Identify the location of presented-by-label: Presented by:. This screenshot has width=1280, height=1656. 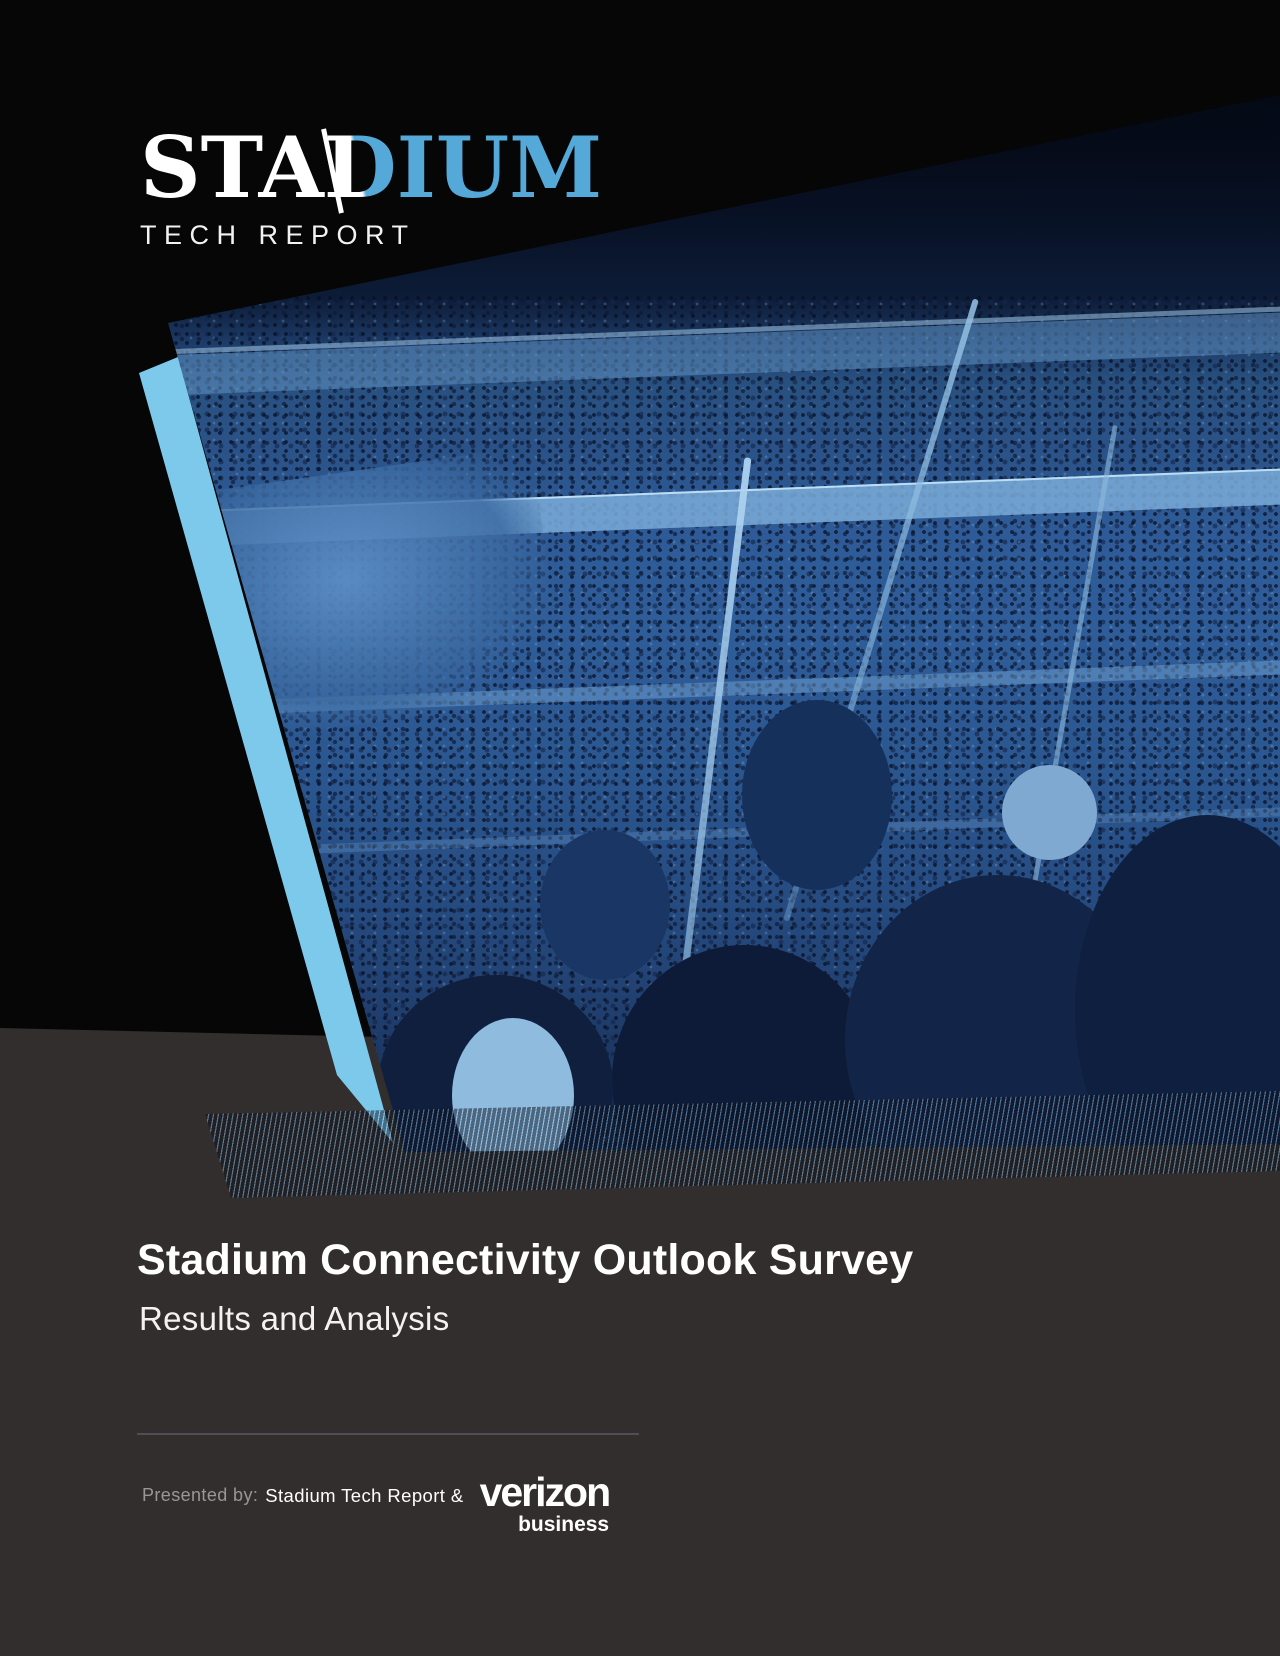
(200, 1495).